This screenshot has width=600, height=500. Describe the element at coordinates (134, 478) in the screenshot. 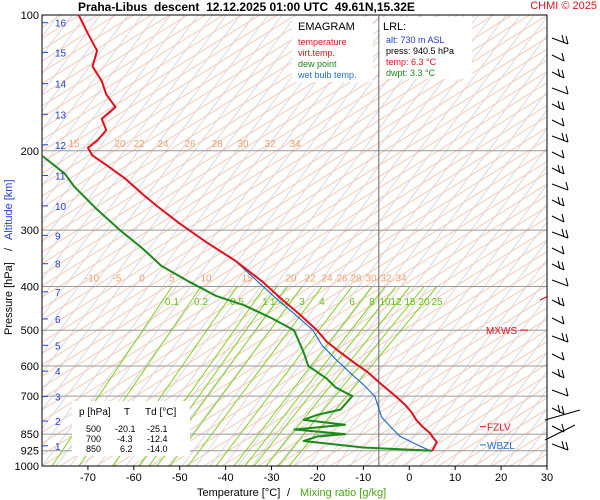

I see `temp-tick-label: -60` at that location.